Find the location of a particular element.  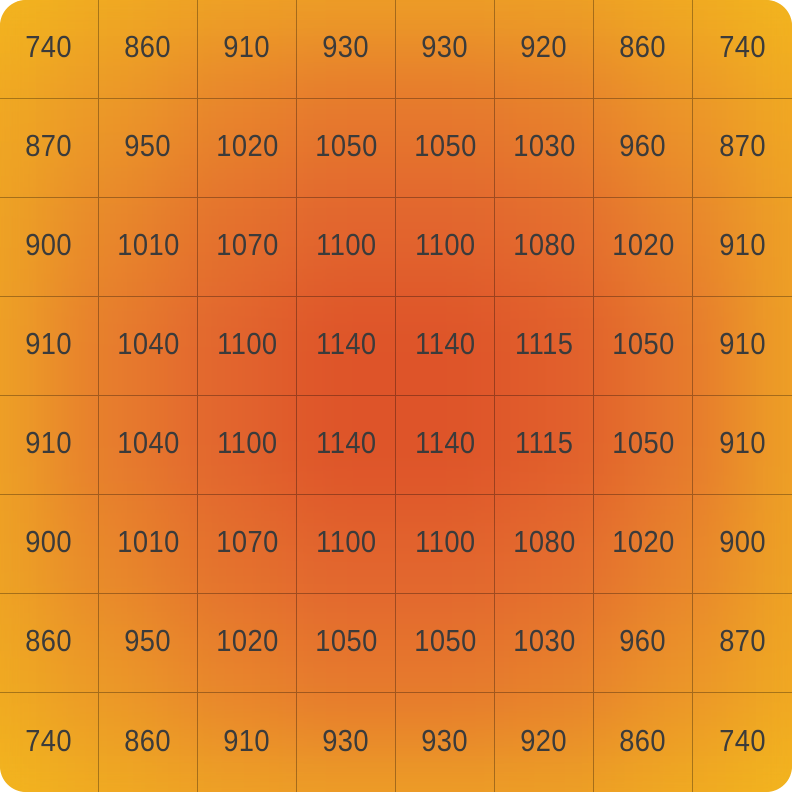

heatmap-cell-value: 920 is located at coordinates (544, 46).